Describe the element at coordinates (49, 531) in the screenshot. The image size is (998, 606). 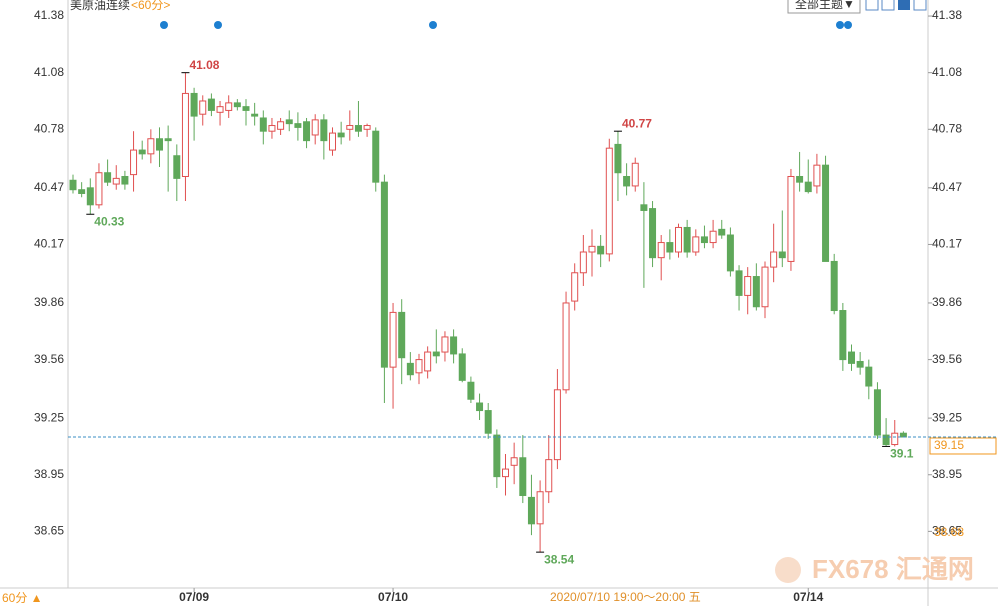
I see `y-tick-label: 38.65` at that location.